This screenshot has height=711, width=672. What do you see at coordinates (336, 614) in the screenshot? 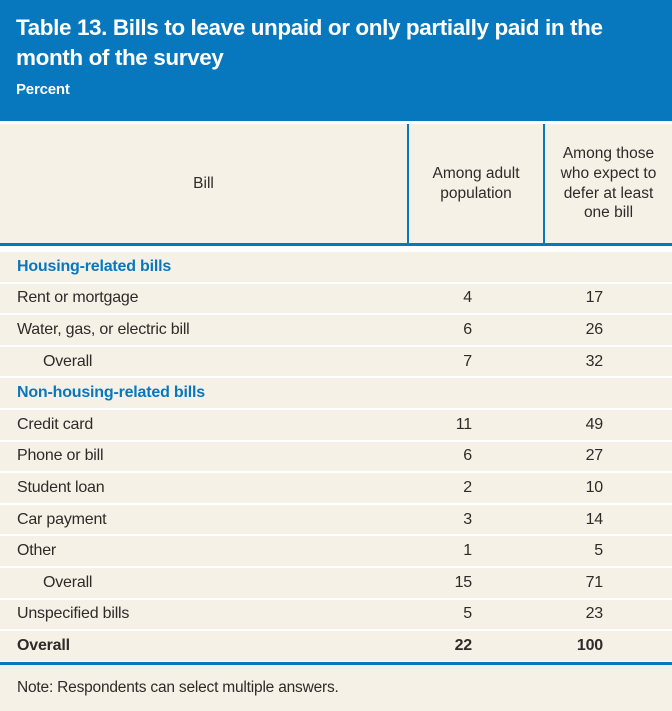
I see `table-row: Unspecified bills 5 23` at bounding box center [336, 614].